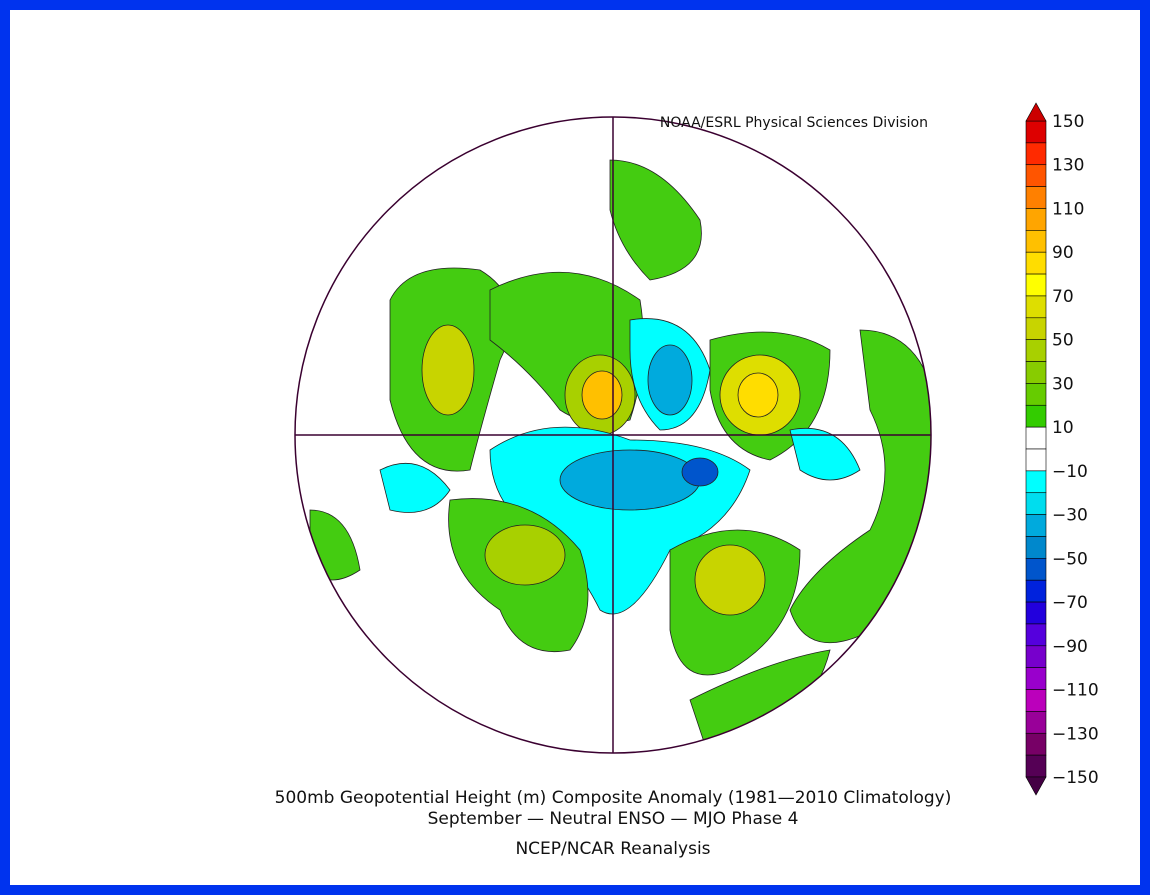  I want to click on colorbar-label: −30, so click(1070, 516).